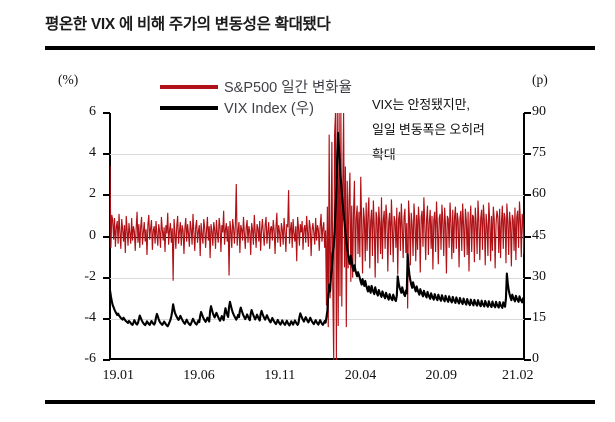 Image resolution: width=615 pixels, height=422 pixels. I want to click on legend-swatch-sp500, so click(189, 86).